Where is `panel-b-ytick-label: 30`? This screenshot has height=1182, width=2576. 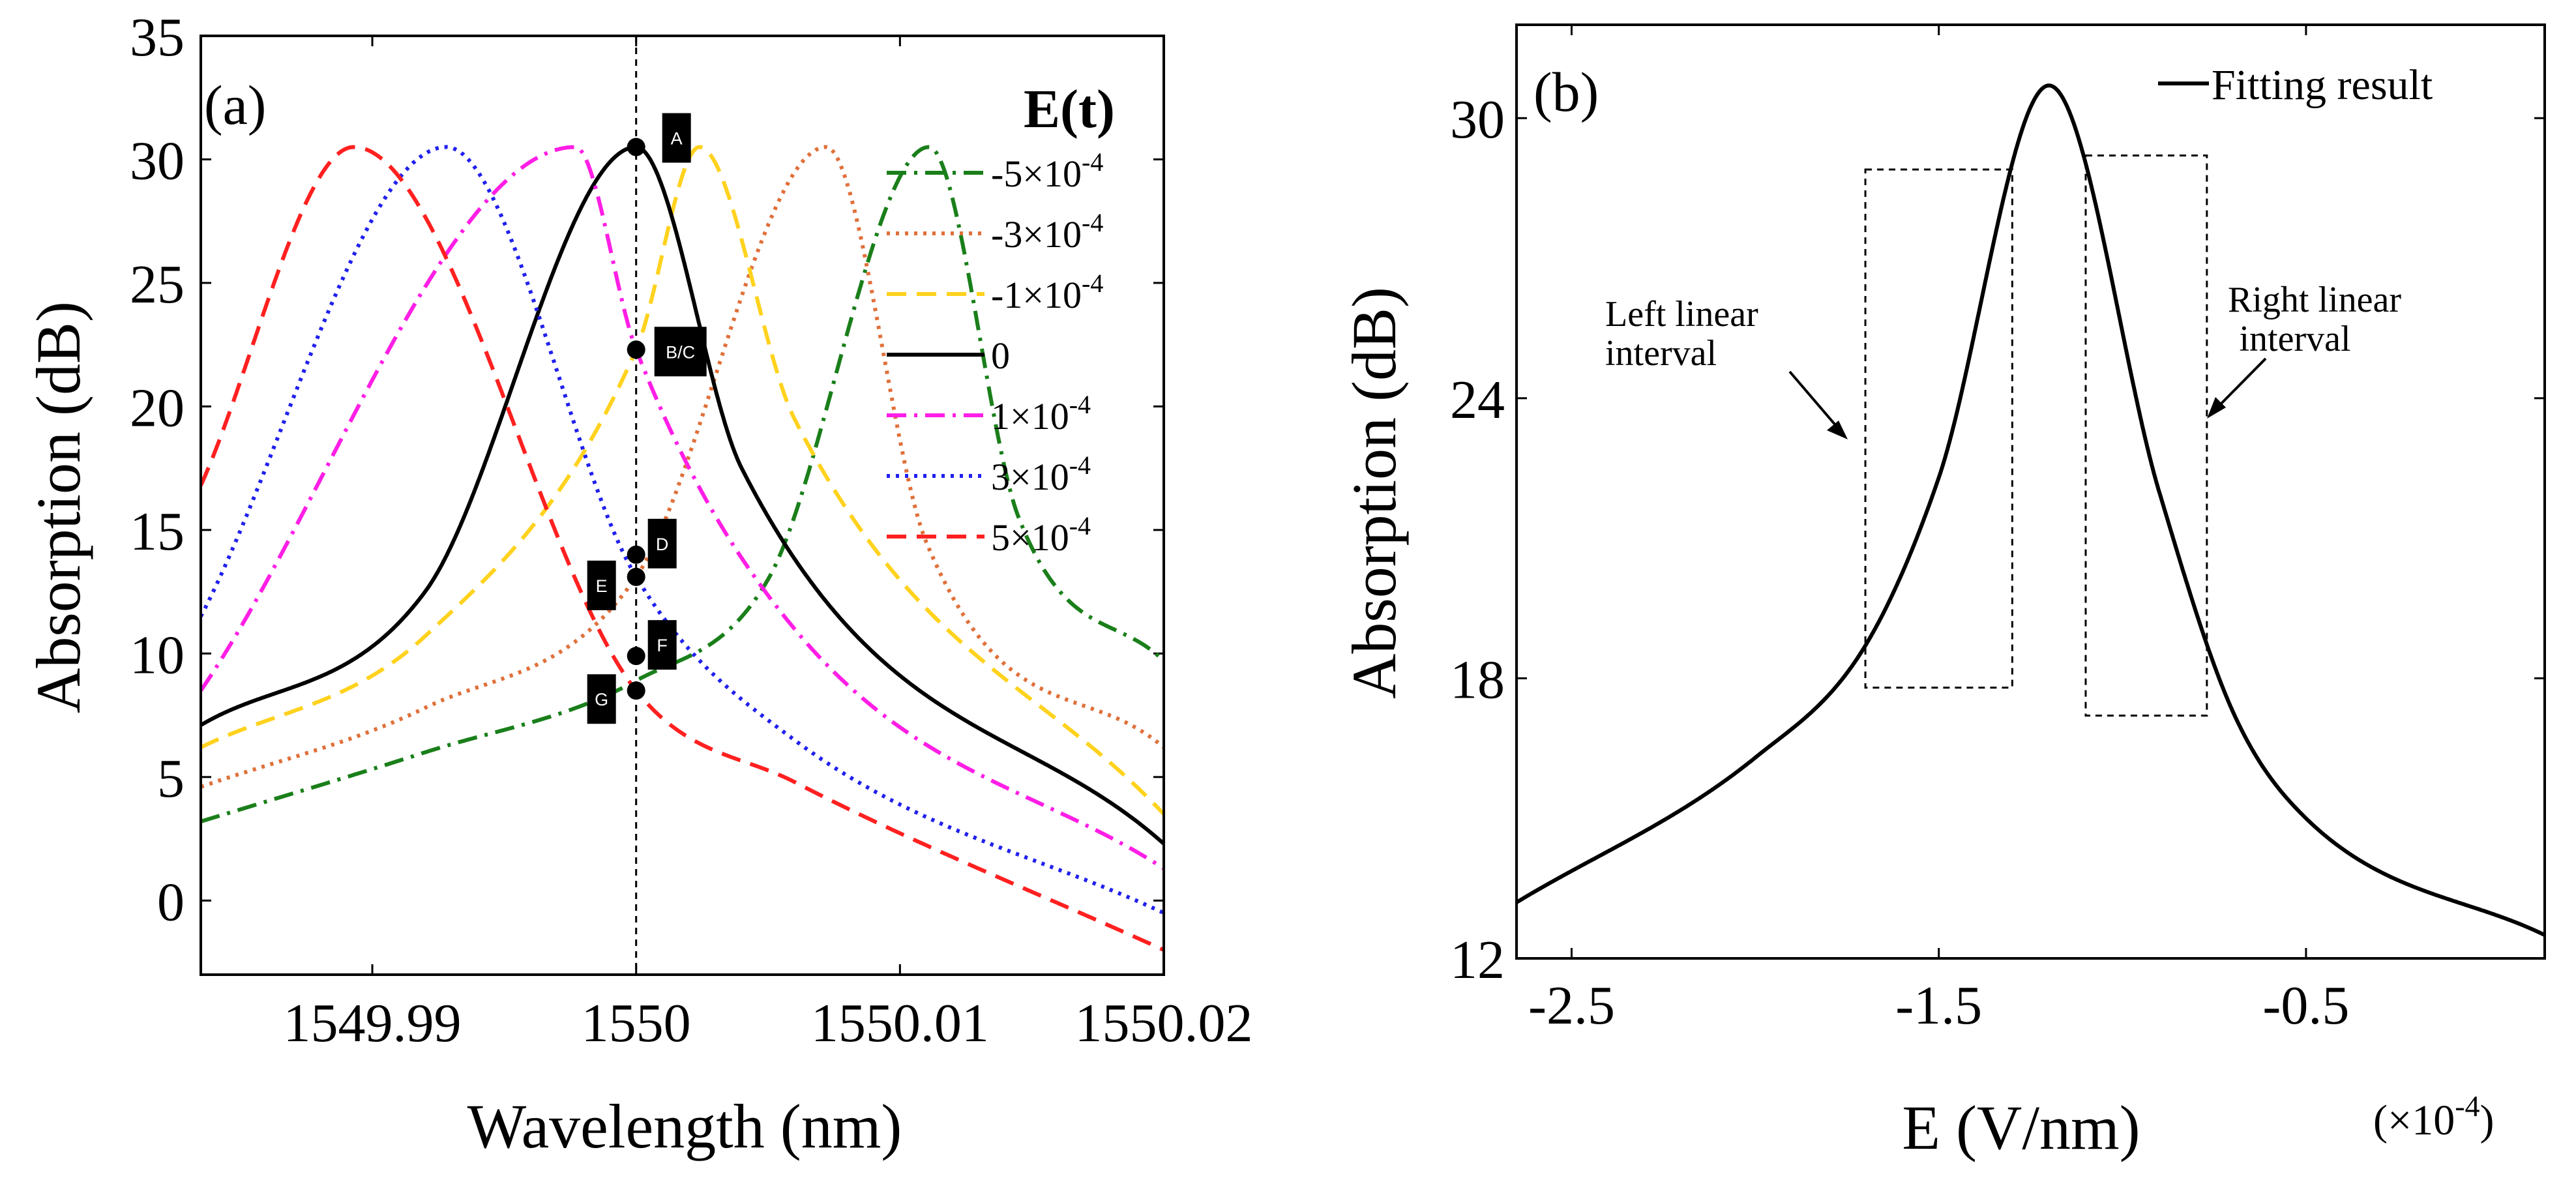 panel-b-ytick-label: 30 is located at coordinates (1477, 120).